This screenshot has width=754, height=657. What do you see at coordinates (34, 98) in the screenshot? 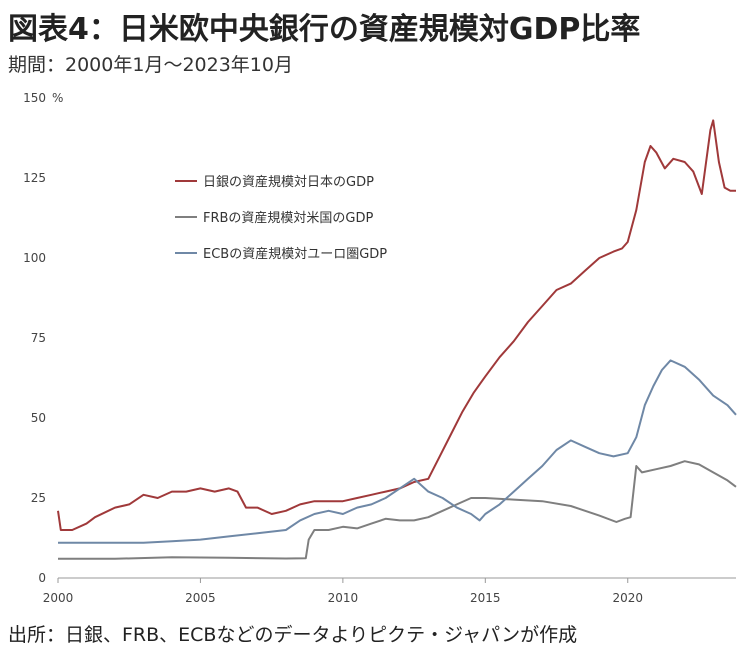
I see `y-tick-label: 150` at bounding box center [34, 98].